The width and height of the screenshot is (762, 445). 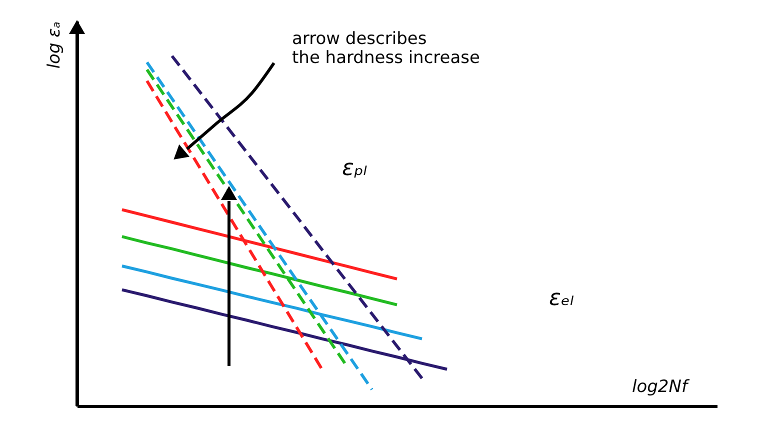 What do you see at coordinates (386, 48) in the screenshot?
I see `annotation: arrow describes the hardness increase` at bounding box center [386, 48].